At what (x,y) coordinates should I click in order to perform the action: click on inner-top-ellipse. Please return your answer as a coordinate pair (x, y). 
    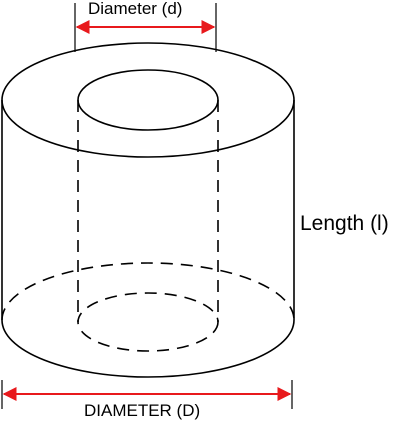
    Looking at the image, I should click on (148, 100).